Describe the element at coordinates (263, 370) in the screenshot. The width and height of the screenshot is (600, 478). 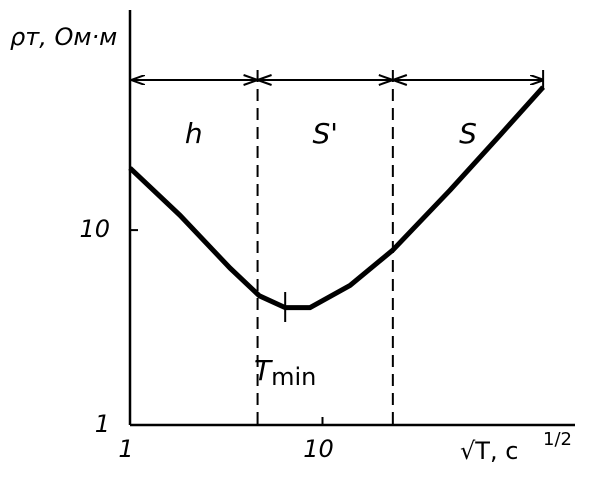
I see `min-label-main: T` at that location.